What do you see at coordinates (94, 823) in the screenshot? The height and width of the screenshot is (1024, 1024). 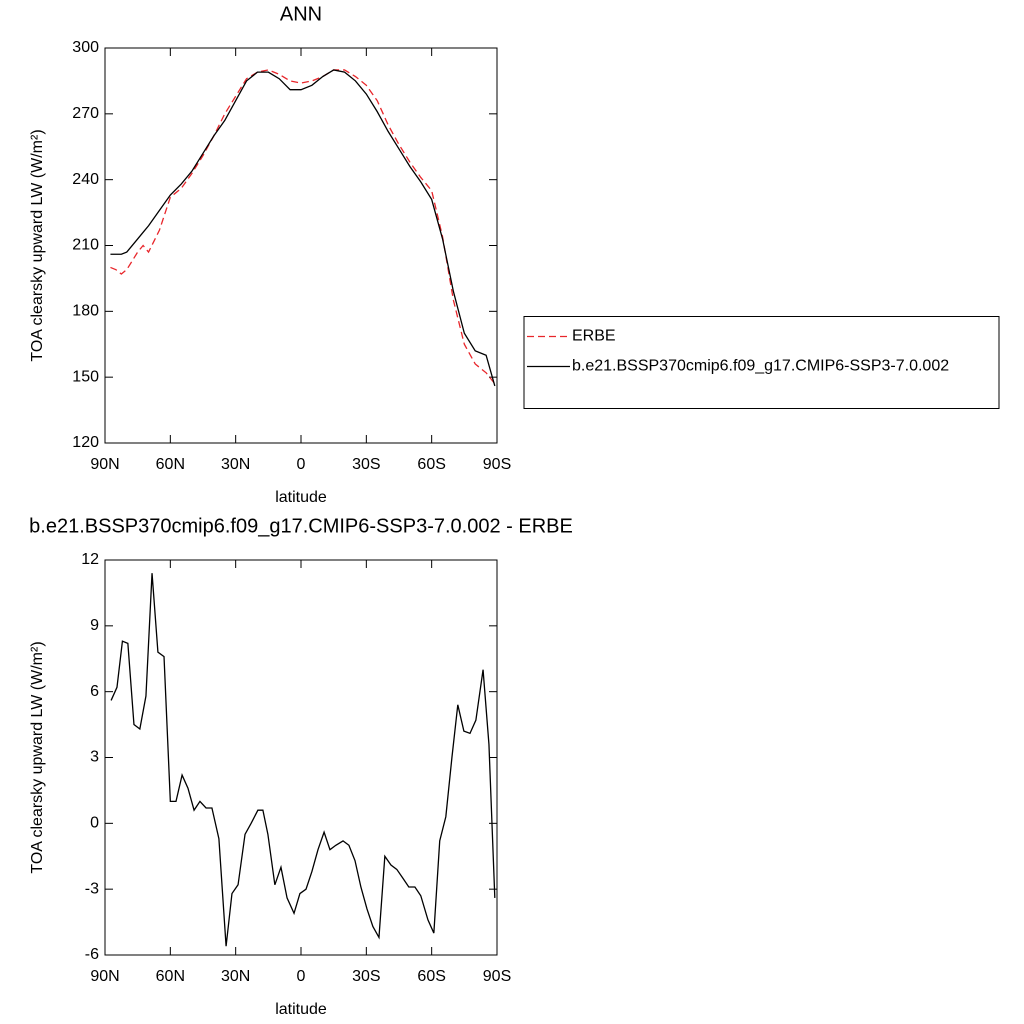 I see `y-tick-label: 0` at bounding box center [94, 823].